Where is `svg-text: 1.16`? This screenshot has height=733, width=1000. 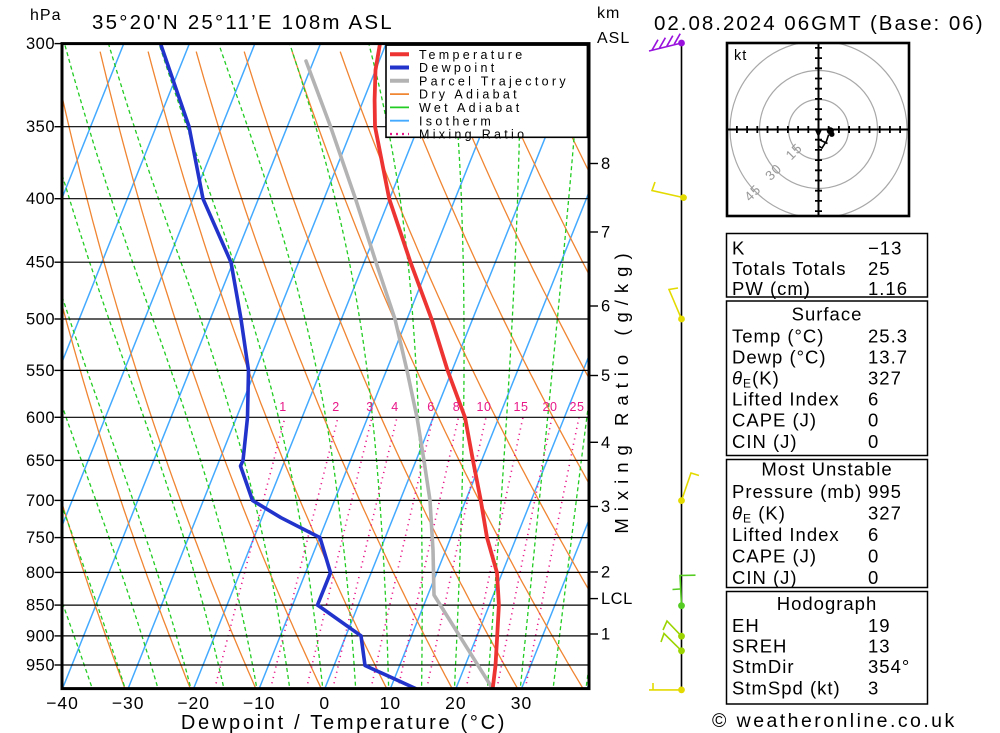
svg-text: 1.16 is located at coordinates (888, 288).